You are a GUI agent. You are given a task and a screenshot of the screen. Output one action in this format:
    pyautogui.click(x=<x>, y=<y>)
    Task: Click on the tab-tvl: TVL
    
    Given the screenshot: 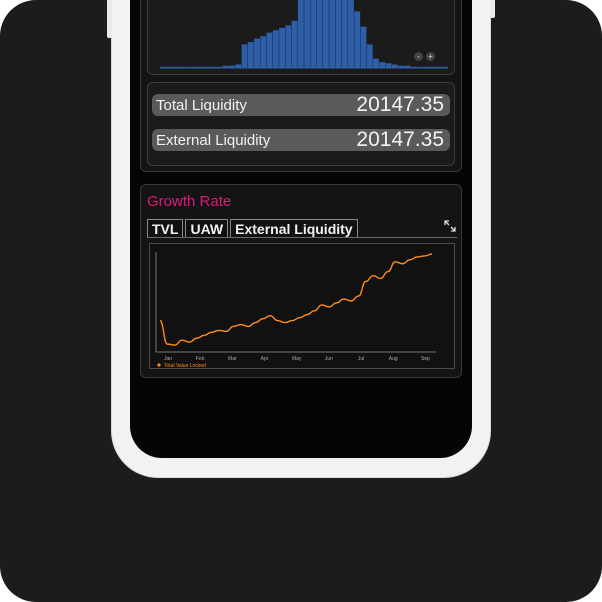 What is the action you would take?
    pyautogui.click(x=165, y=228)
    